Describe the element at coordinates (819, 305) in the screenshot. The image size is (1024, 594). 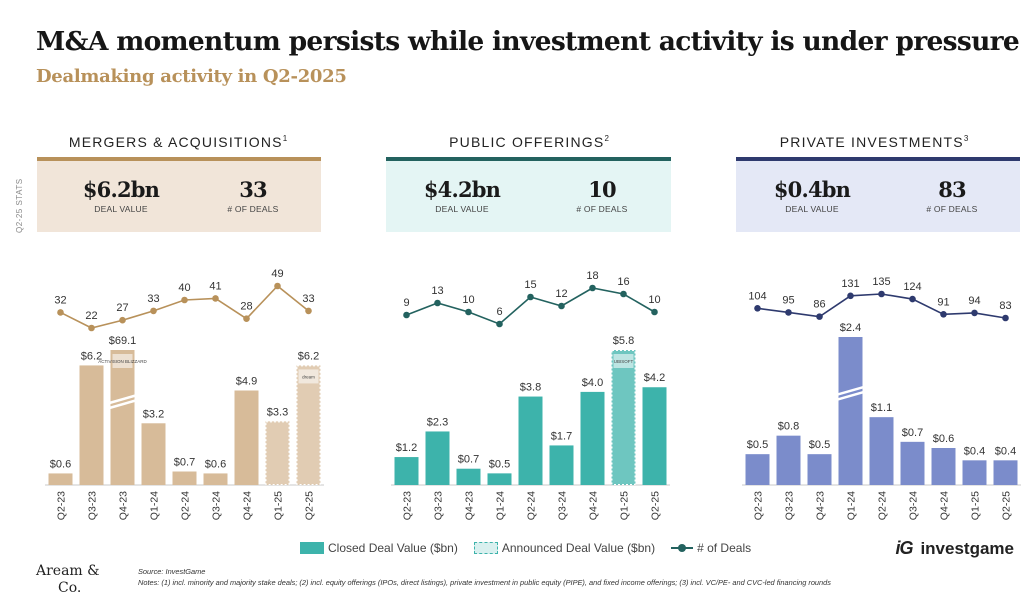
I see `deals-label: 86` at that location.